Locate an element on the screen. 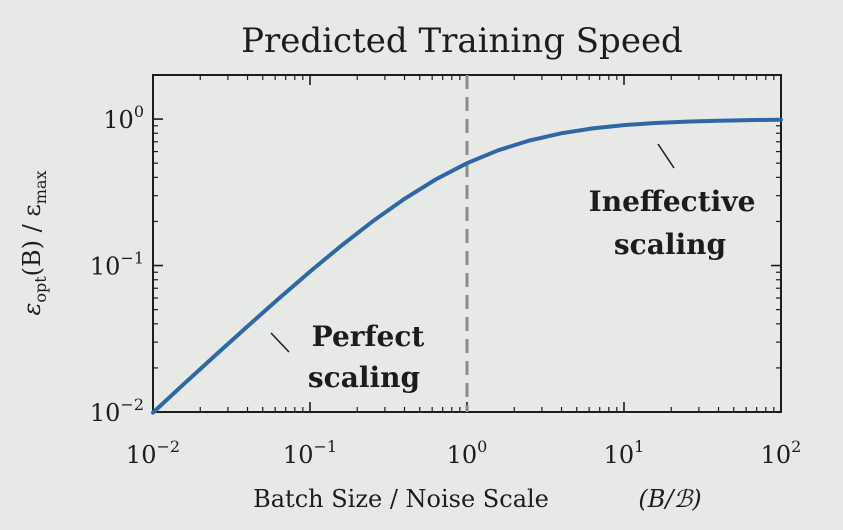 Image resolution: width=843 pixels, height=530 pixels. y-axis-label: εopt(B) / εmax is located at coordinates (34, 242).